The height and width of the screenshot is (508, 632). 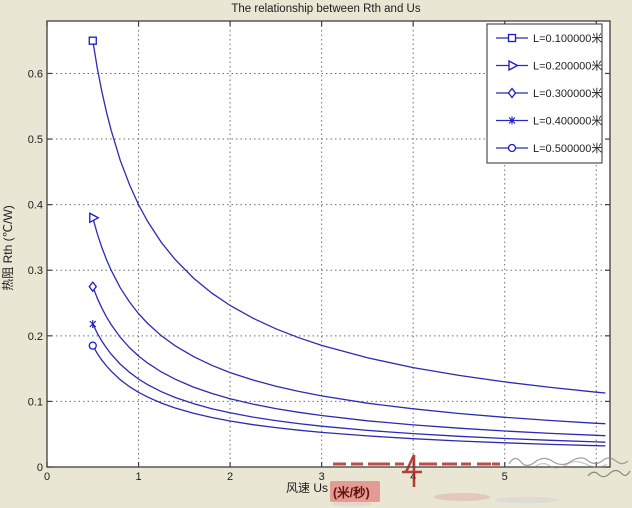 I want to click on red-scribble-watermark, so click(x=416, y=470).